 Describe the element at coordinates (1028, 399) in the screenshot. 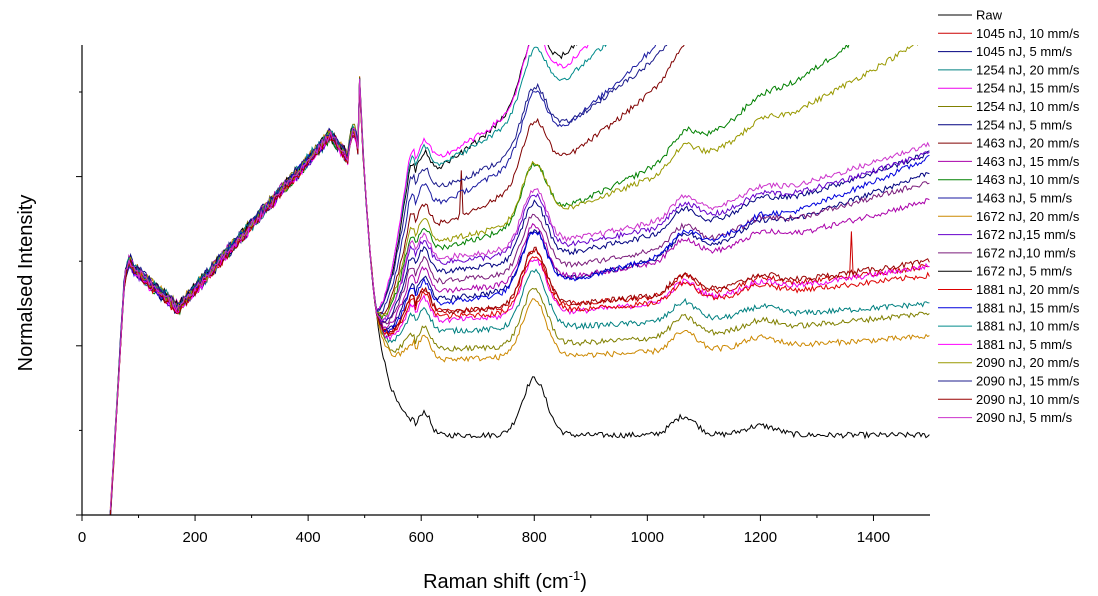

I see `legend-label: 2090 nJ, 10 mm/s` at that location.